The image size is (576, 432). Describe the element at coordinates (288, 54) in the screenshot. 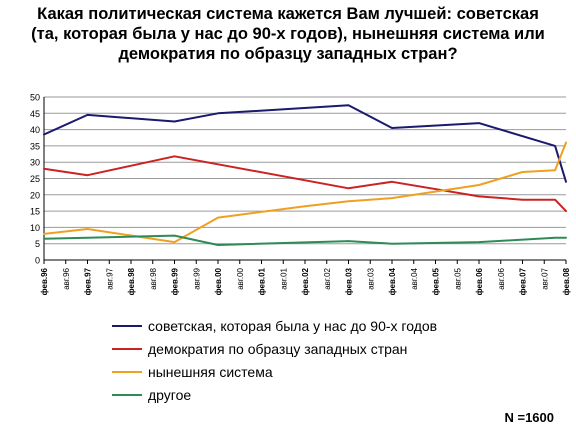

I see `chart-title-line-3: демократия по образцу западных стран?` at that location.